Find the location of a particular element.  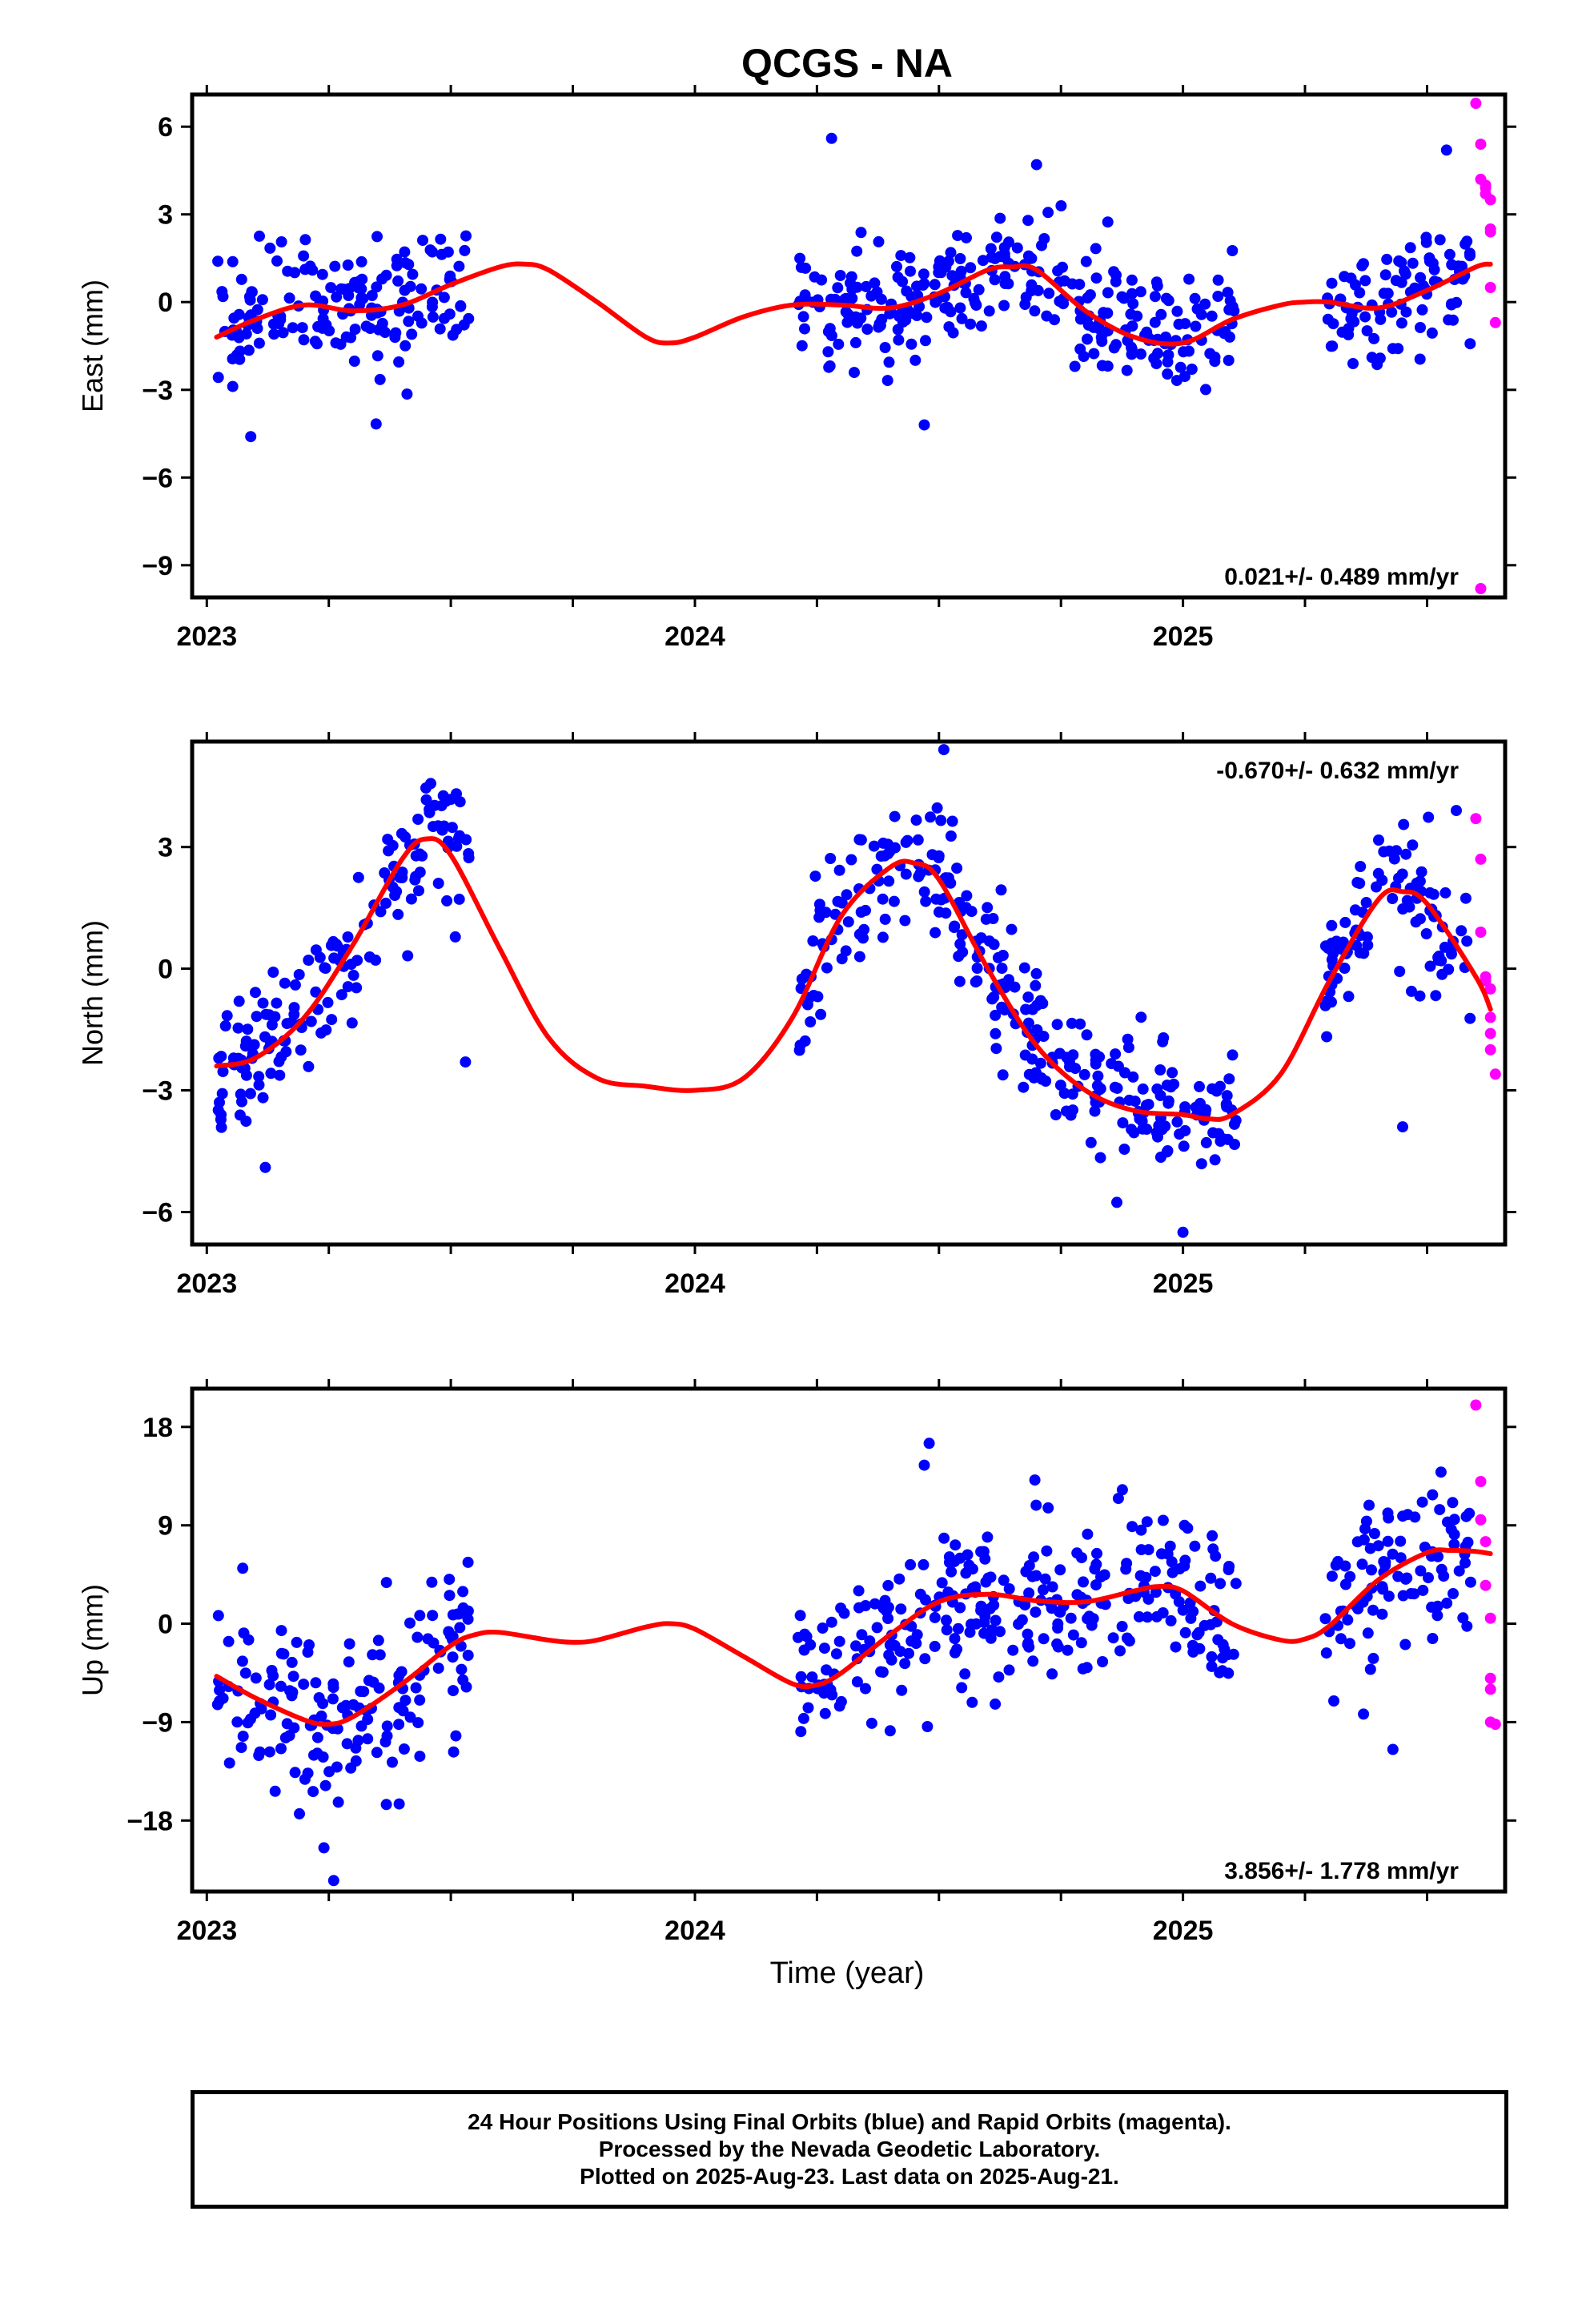

model-curve is located at coordinates (853, 979).